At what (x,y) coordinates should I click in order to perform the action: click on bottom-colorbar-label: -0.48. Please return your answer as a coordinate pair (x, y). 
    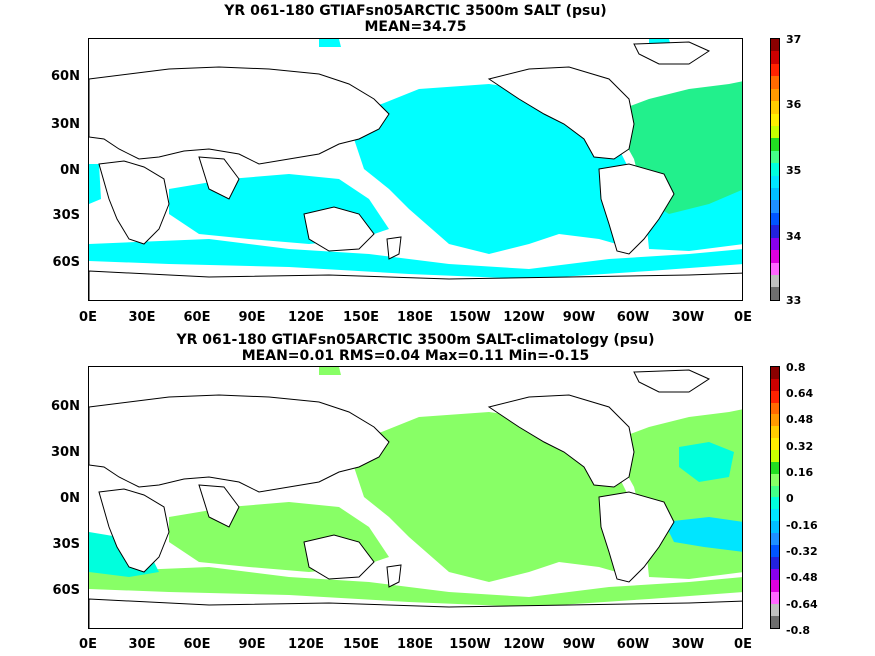
    Looking at the image, I should click on (802, 577).